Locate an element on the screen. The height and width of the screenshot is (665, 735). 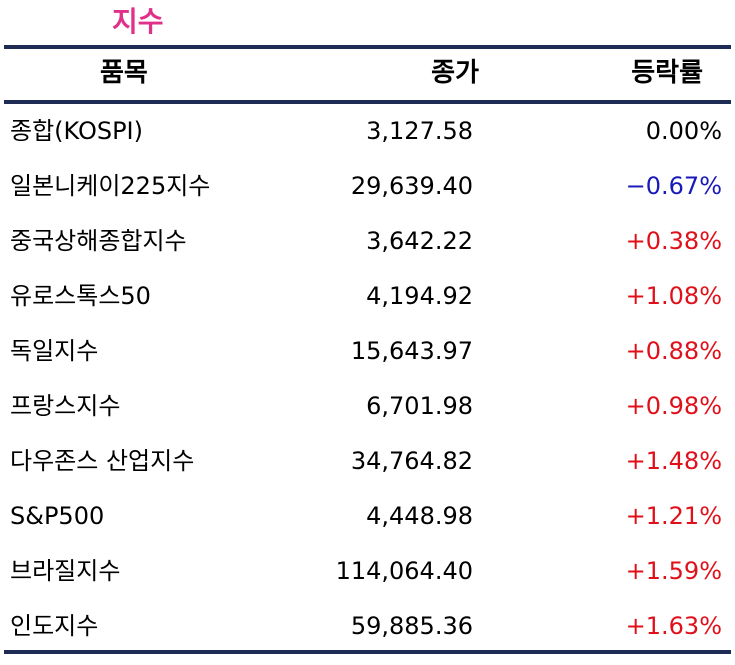
item-name: 독일지수 is located at coordinates (54, 351).